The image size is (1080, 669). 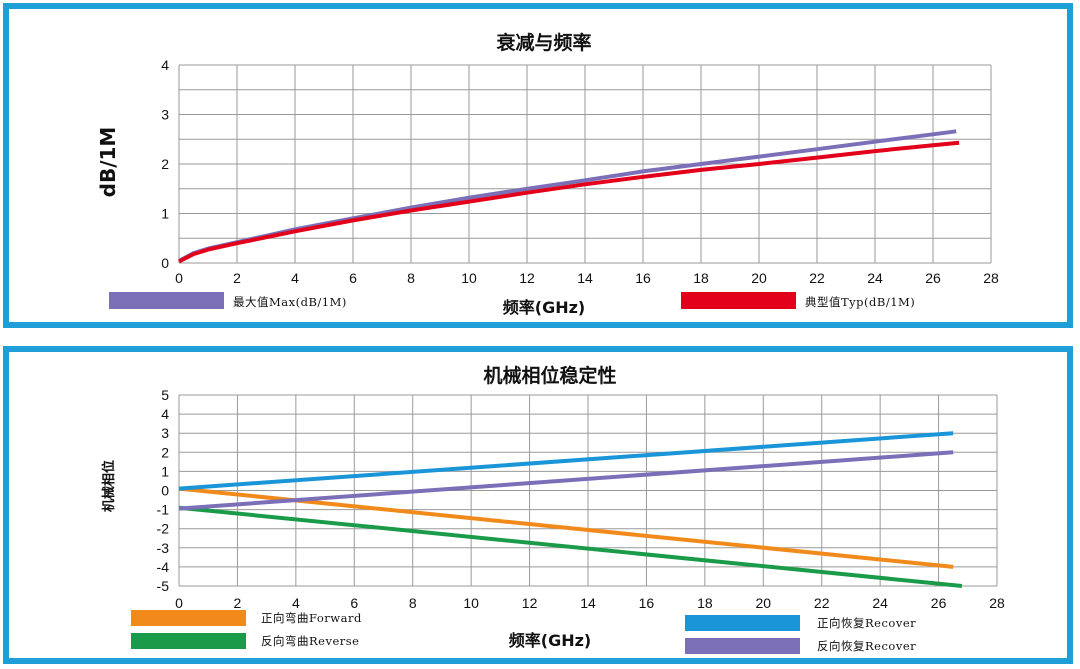 I want to click on y-tick-label: -1, so click(x=163, y=510).